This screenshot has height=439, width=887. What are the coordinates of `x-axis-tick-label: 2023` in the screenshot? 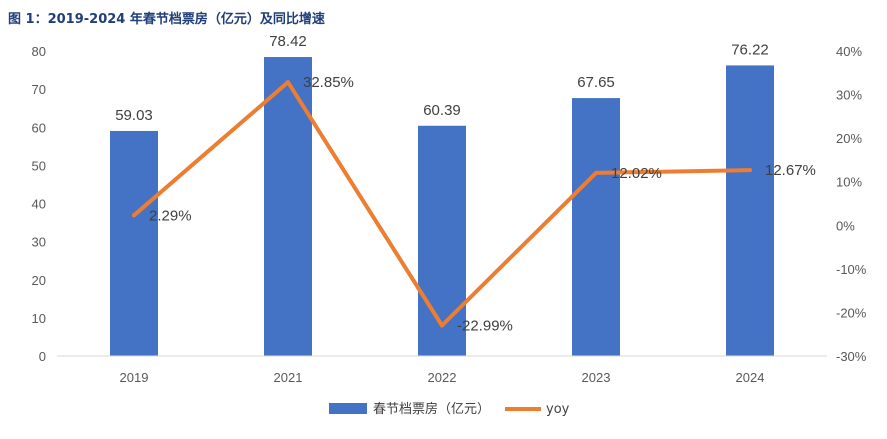 It's located at (596, 377).